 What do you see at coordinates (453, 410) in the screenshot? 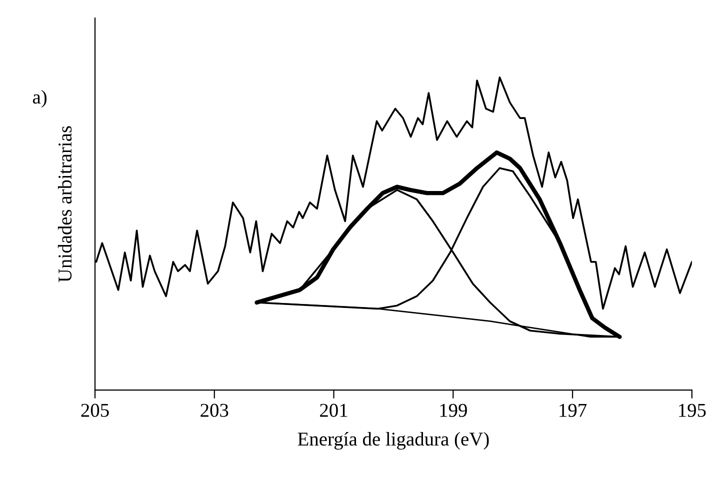
I see `x-tick-label: 199` at bounding box center [453, 410].